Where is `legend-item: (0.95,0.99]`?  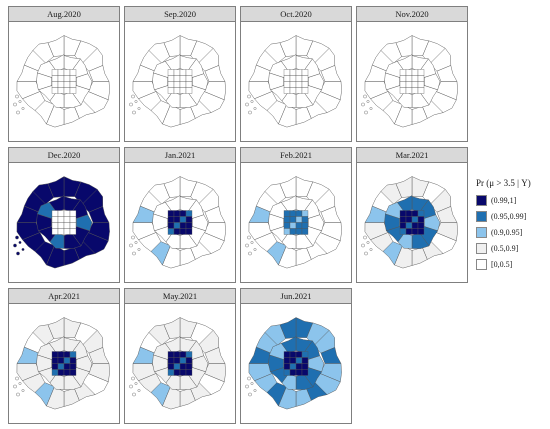
legend-item: (0.95,0.99] is located at coordinates (513, 216).